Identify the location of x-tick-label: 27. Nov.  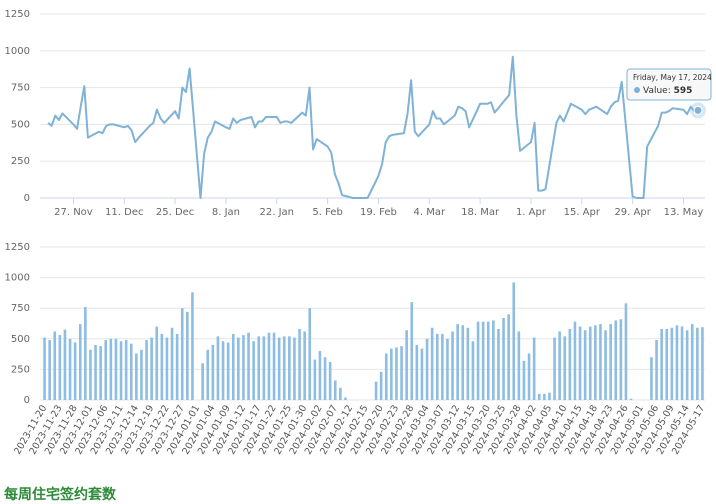
(73, 212).